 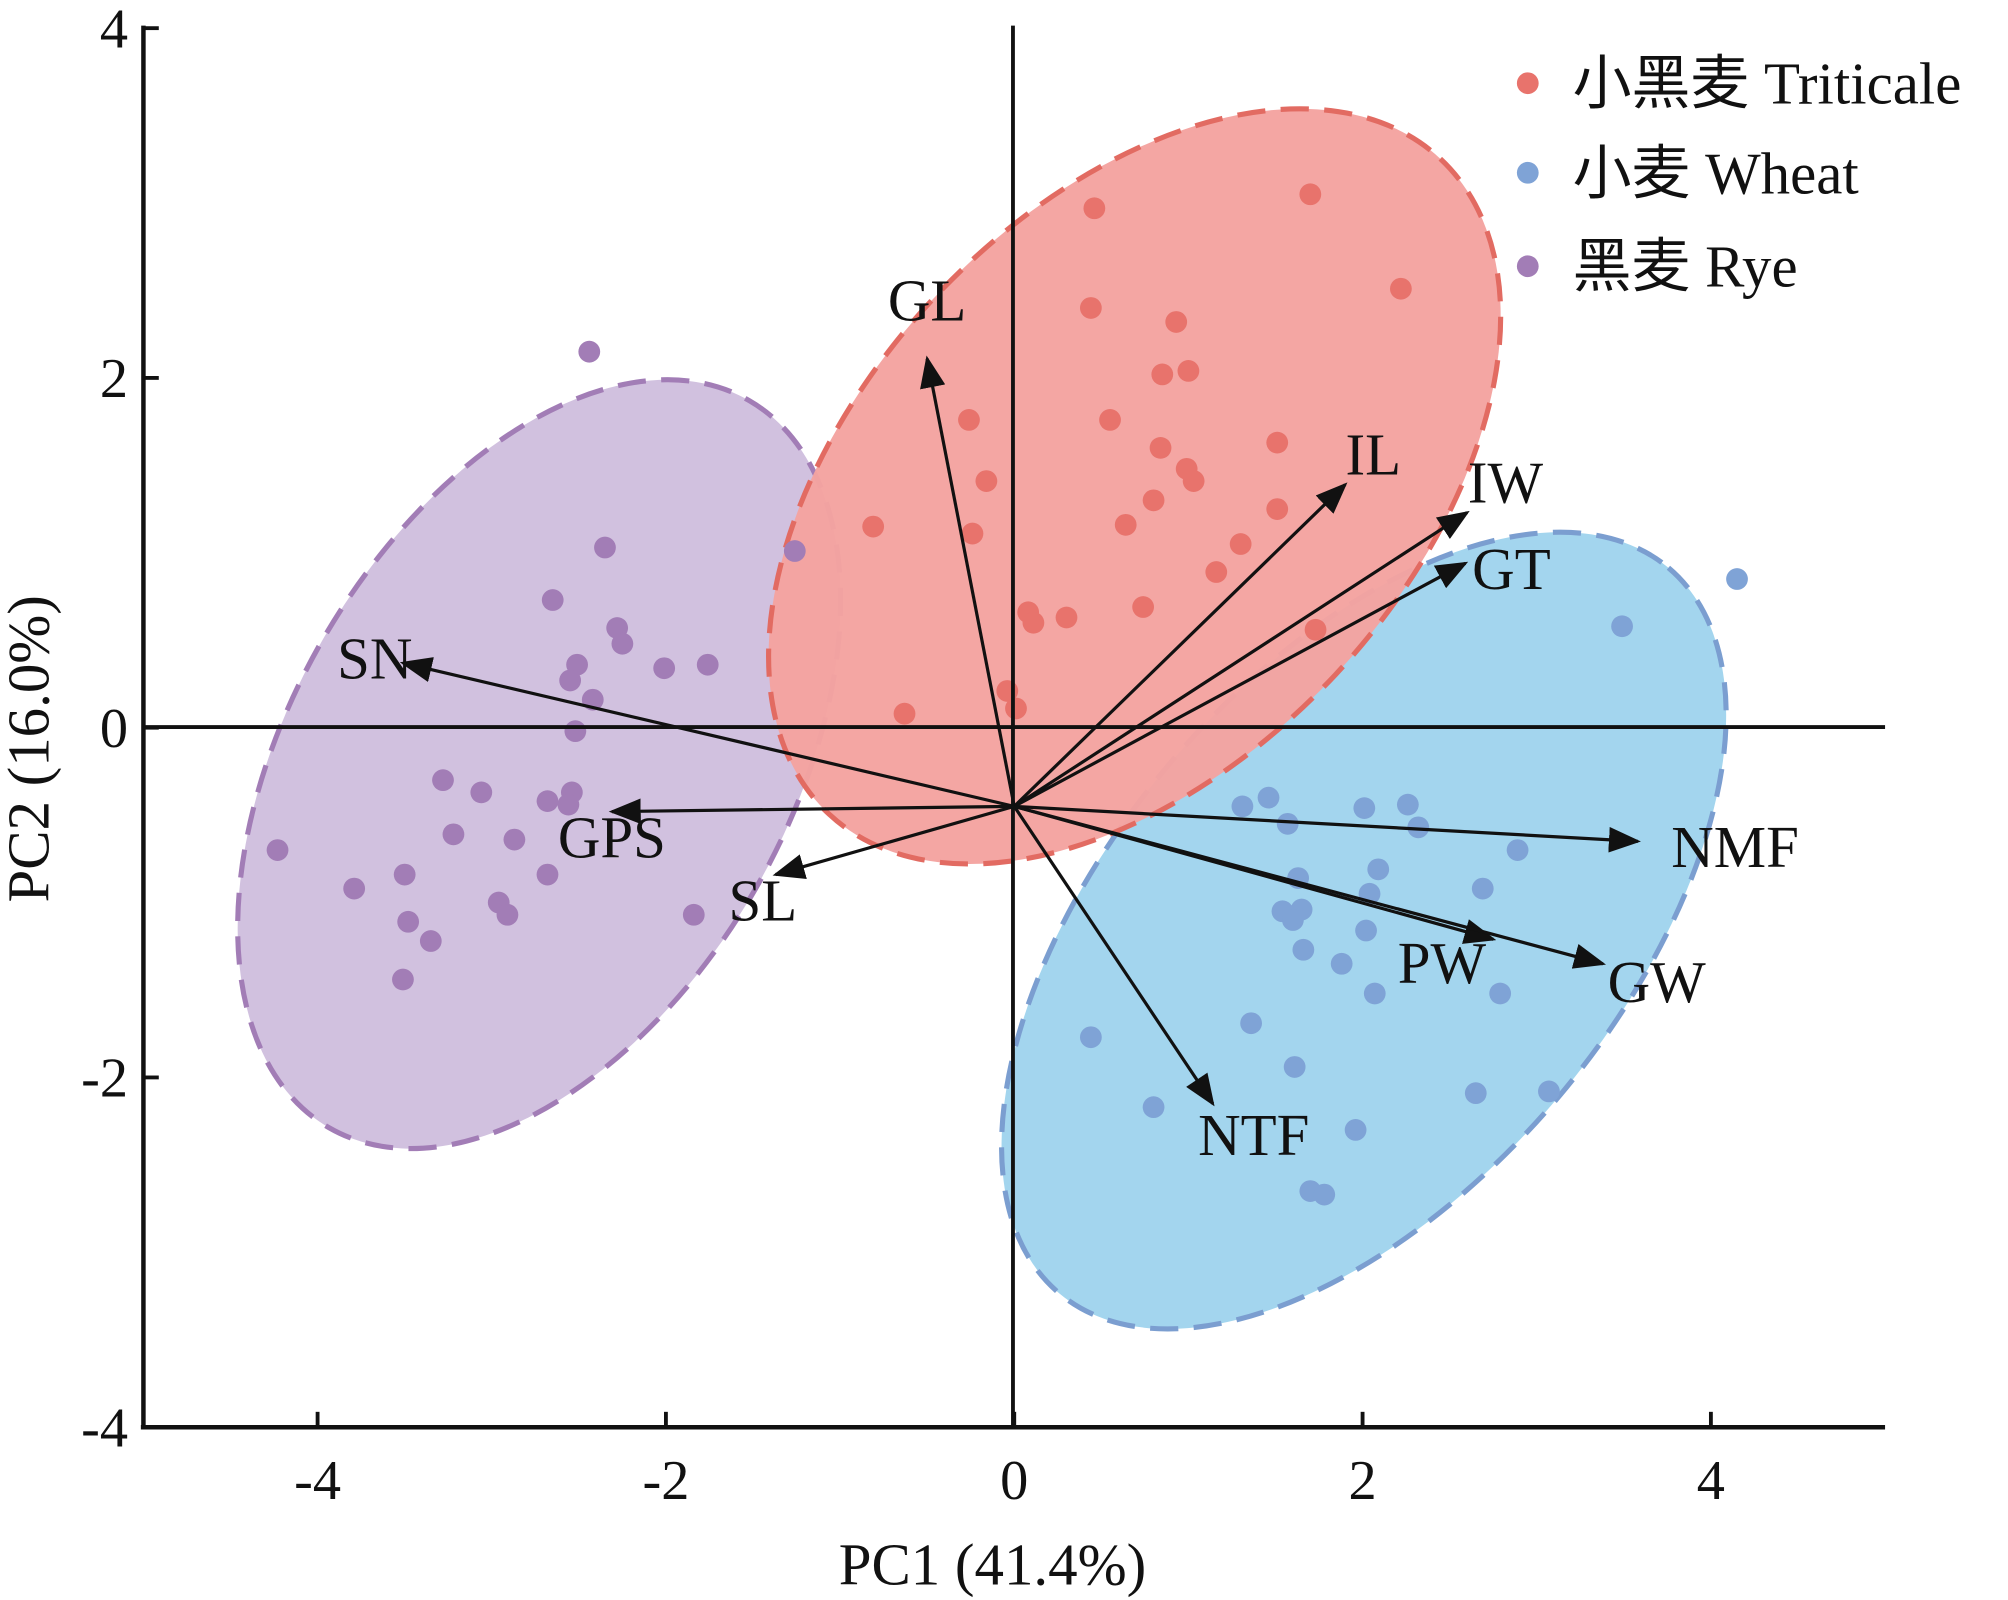 I want to click on y-tick-label: -2, so click(x=104, y=1079).